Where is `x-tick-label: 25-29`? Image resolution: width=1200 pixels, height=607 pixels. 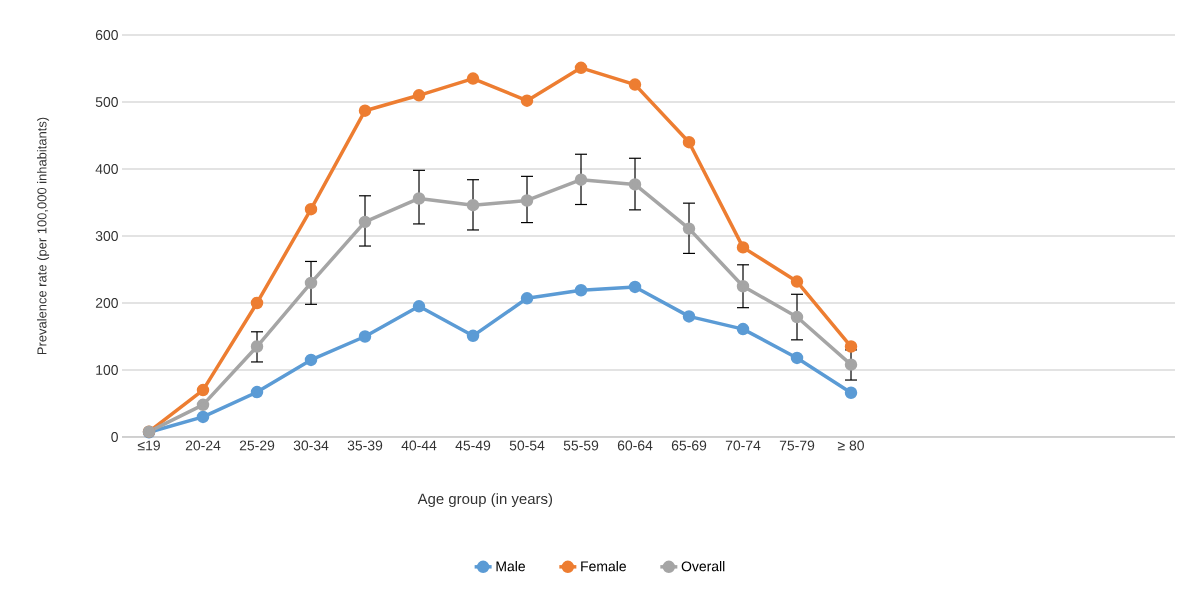
x-tick-label: 25-29 is located at coordinates (257, 445).